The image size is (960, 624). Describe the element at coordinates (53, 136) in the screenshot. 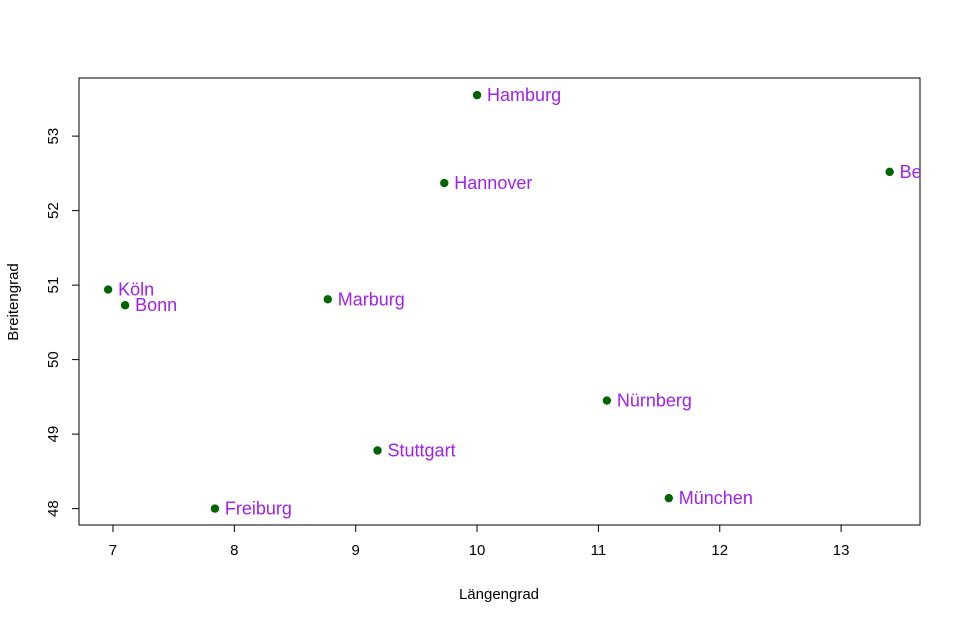

I see `y-tick-label: 53` at that location.